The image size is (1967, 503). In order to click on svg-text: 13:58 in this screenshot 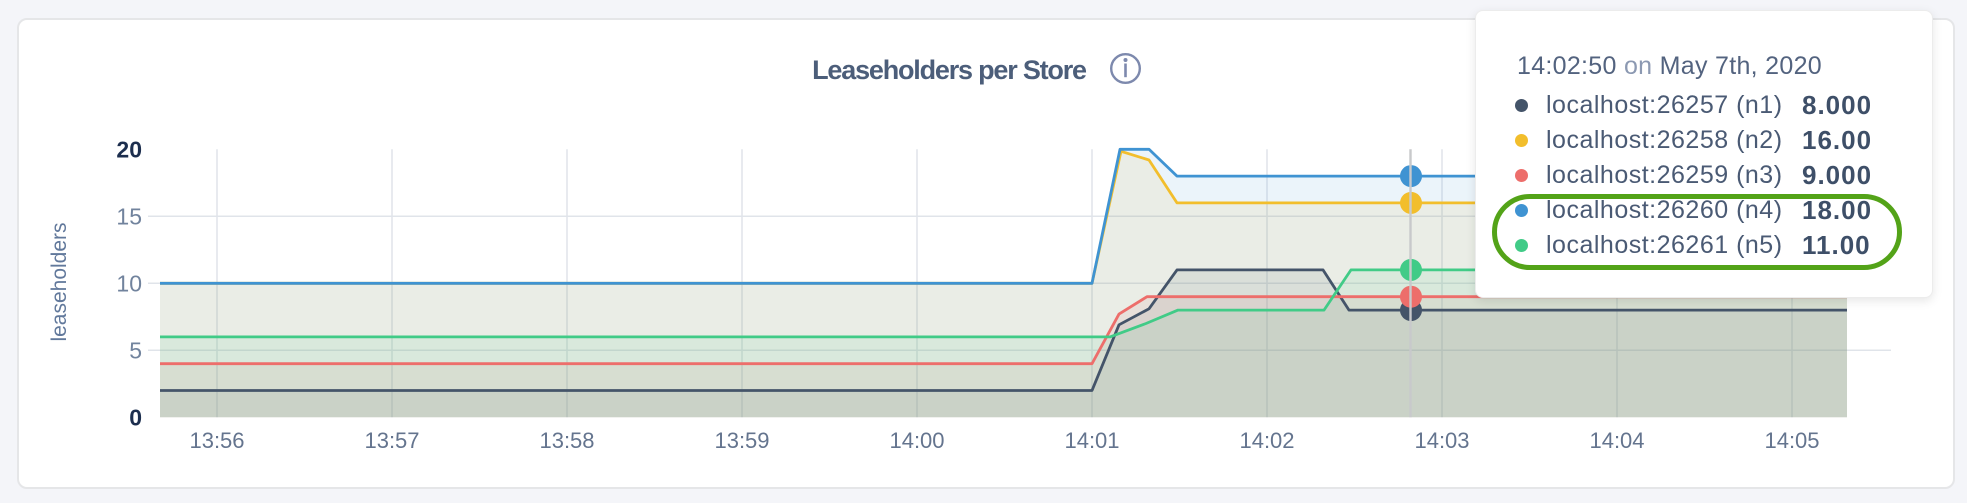, I will do `click(566, 440)`.